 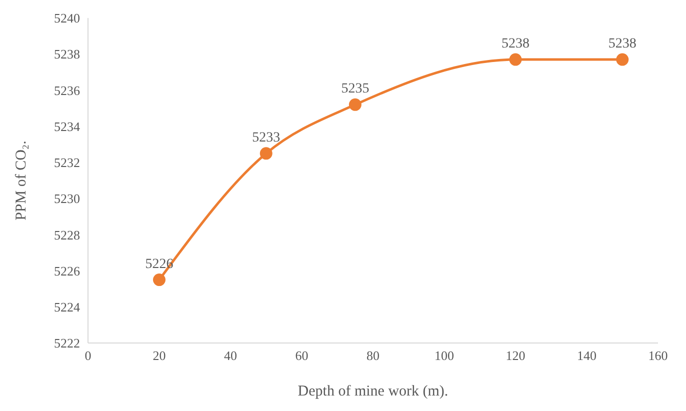 What do you see at coordinates (444, 356) in the screenshot?
I see `x-tick-label: 100` at bounding box center [444, 356].